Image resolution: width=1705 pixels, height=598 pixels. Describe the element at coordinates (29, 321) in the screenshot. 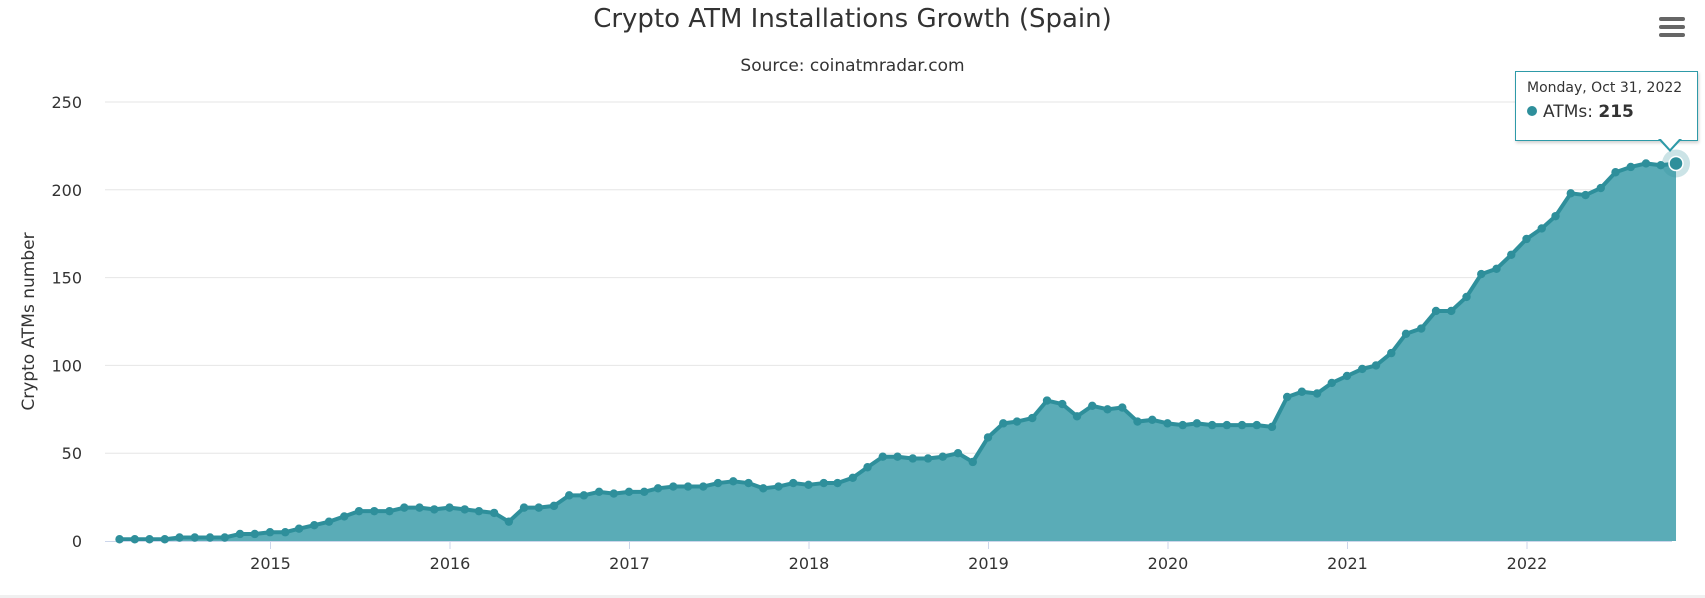

I see `y-axis-title: Crypto ATMs number` at that location.